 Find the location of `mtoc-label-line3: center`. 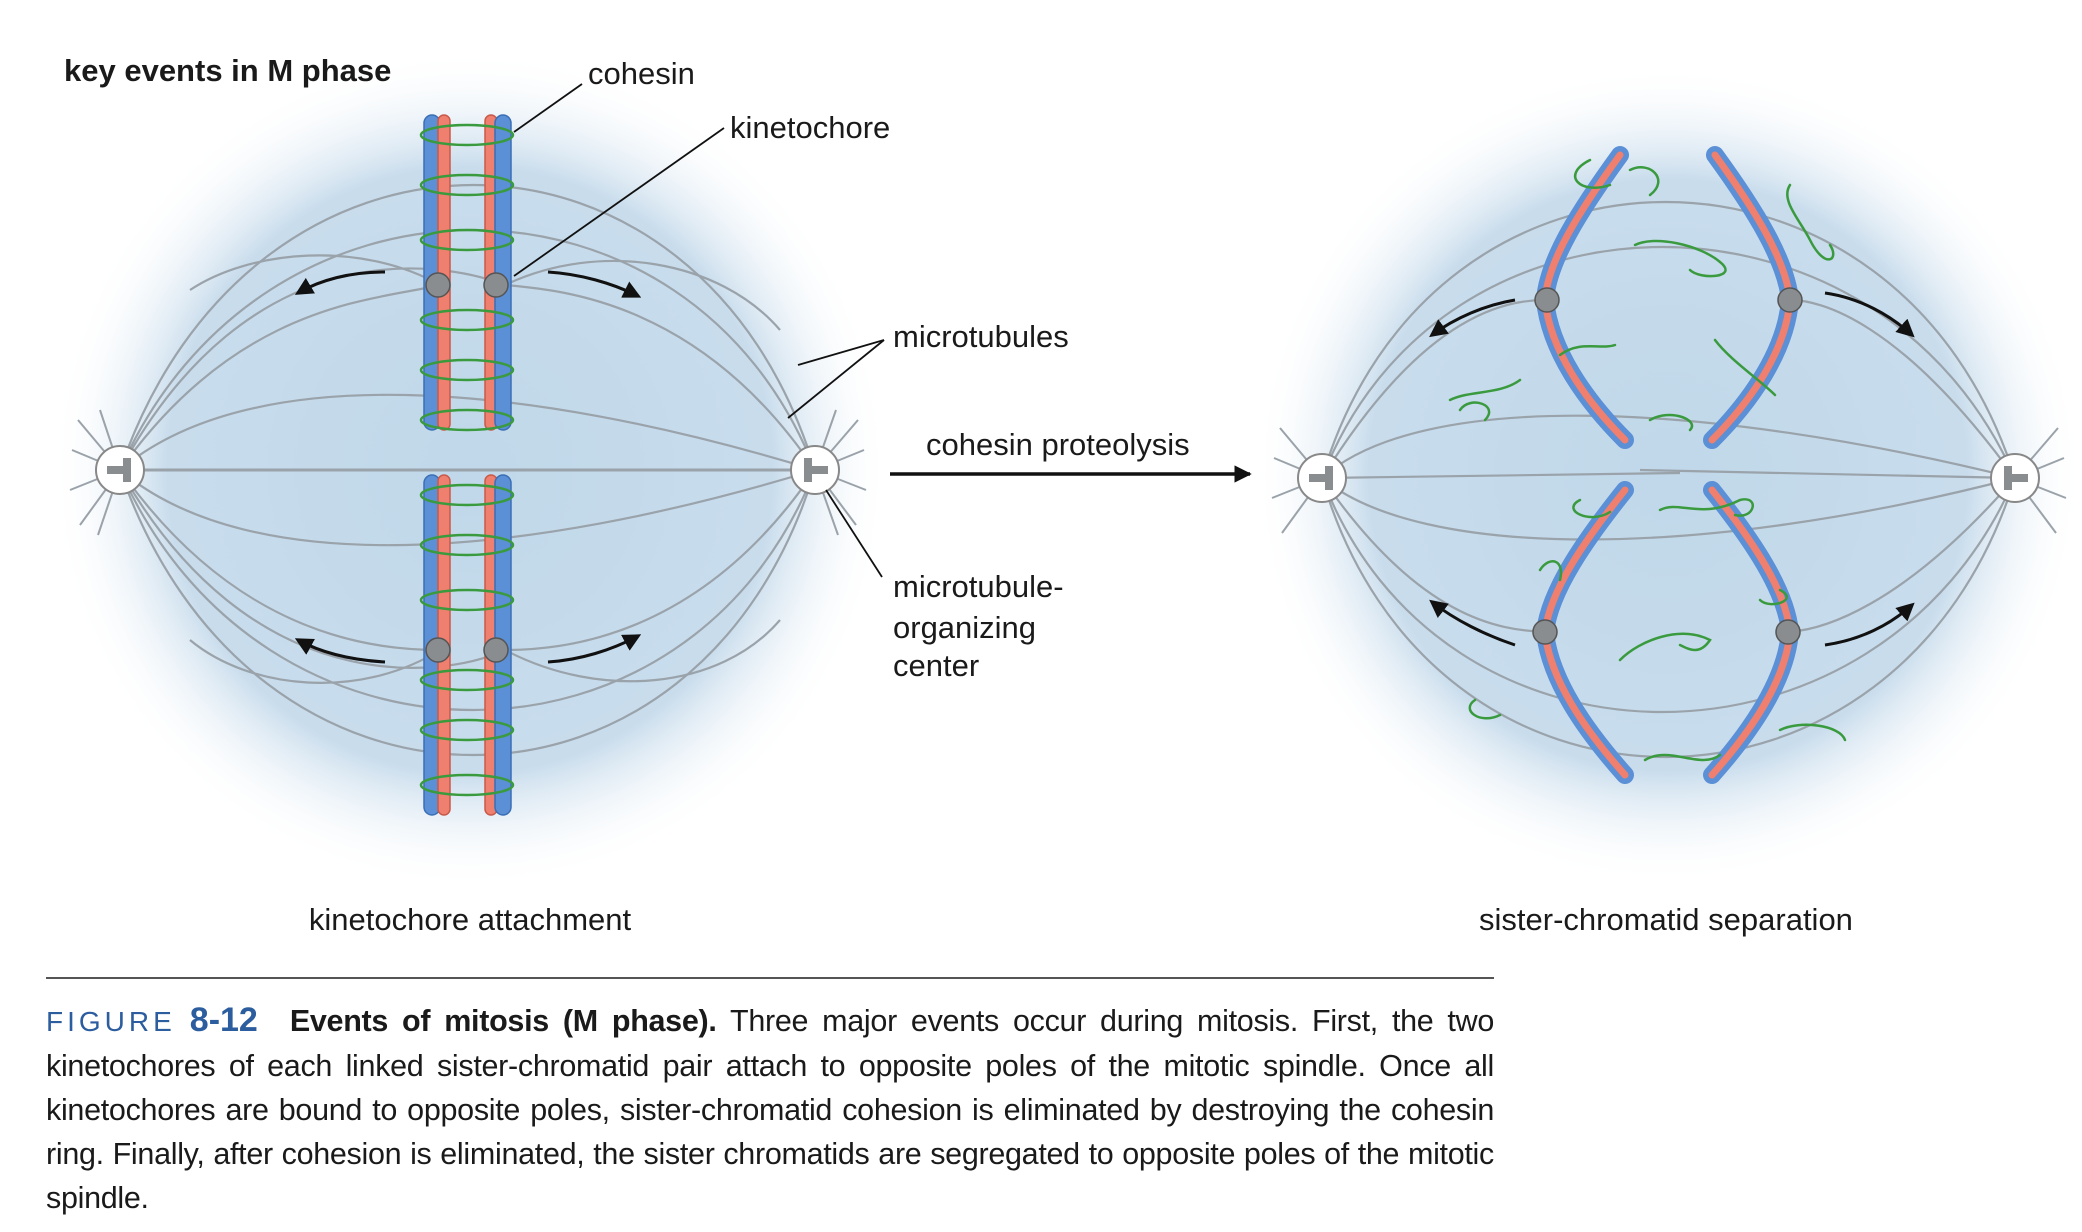

mtoc-label-line3: center is located at coordinates (936, 665).